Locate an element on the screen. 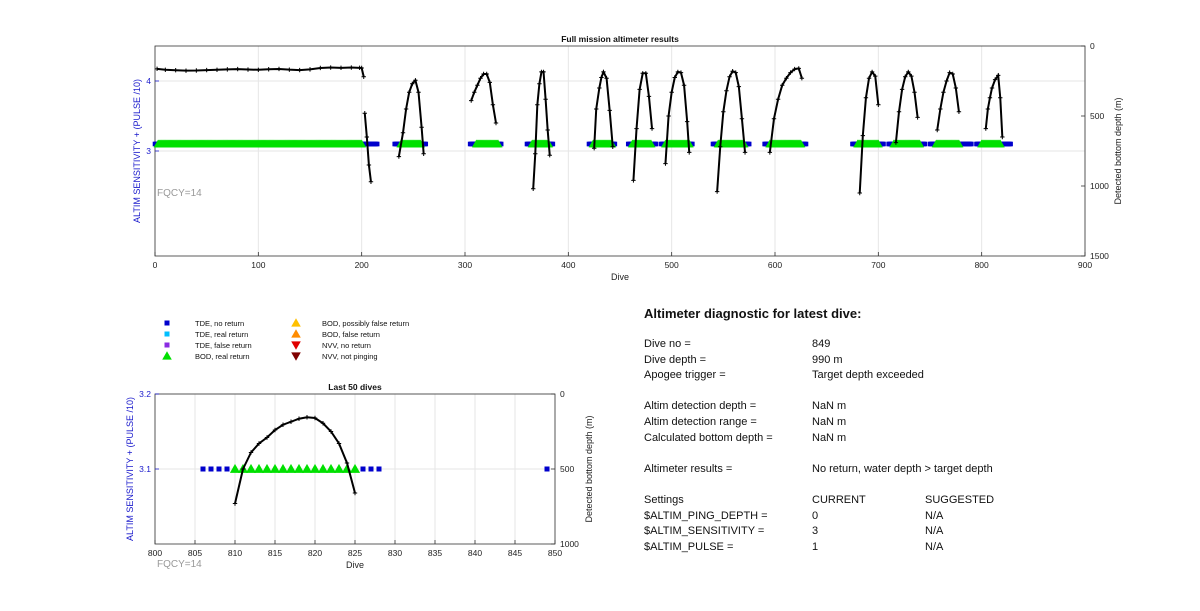 This screenshot has height=611, width=1200. y-right-axis-label: Detected bottom depth (m) is located at coordinates (1118, 150).